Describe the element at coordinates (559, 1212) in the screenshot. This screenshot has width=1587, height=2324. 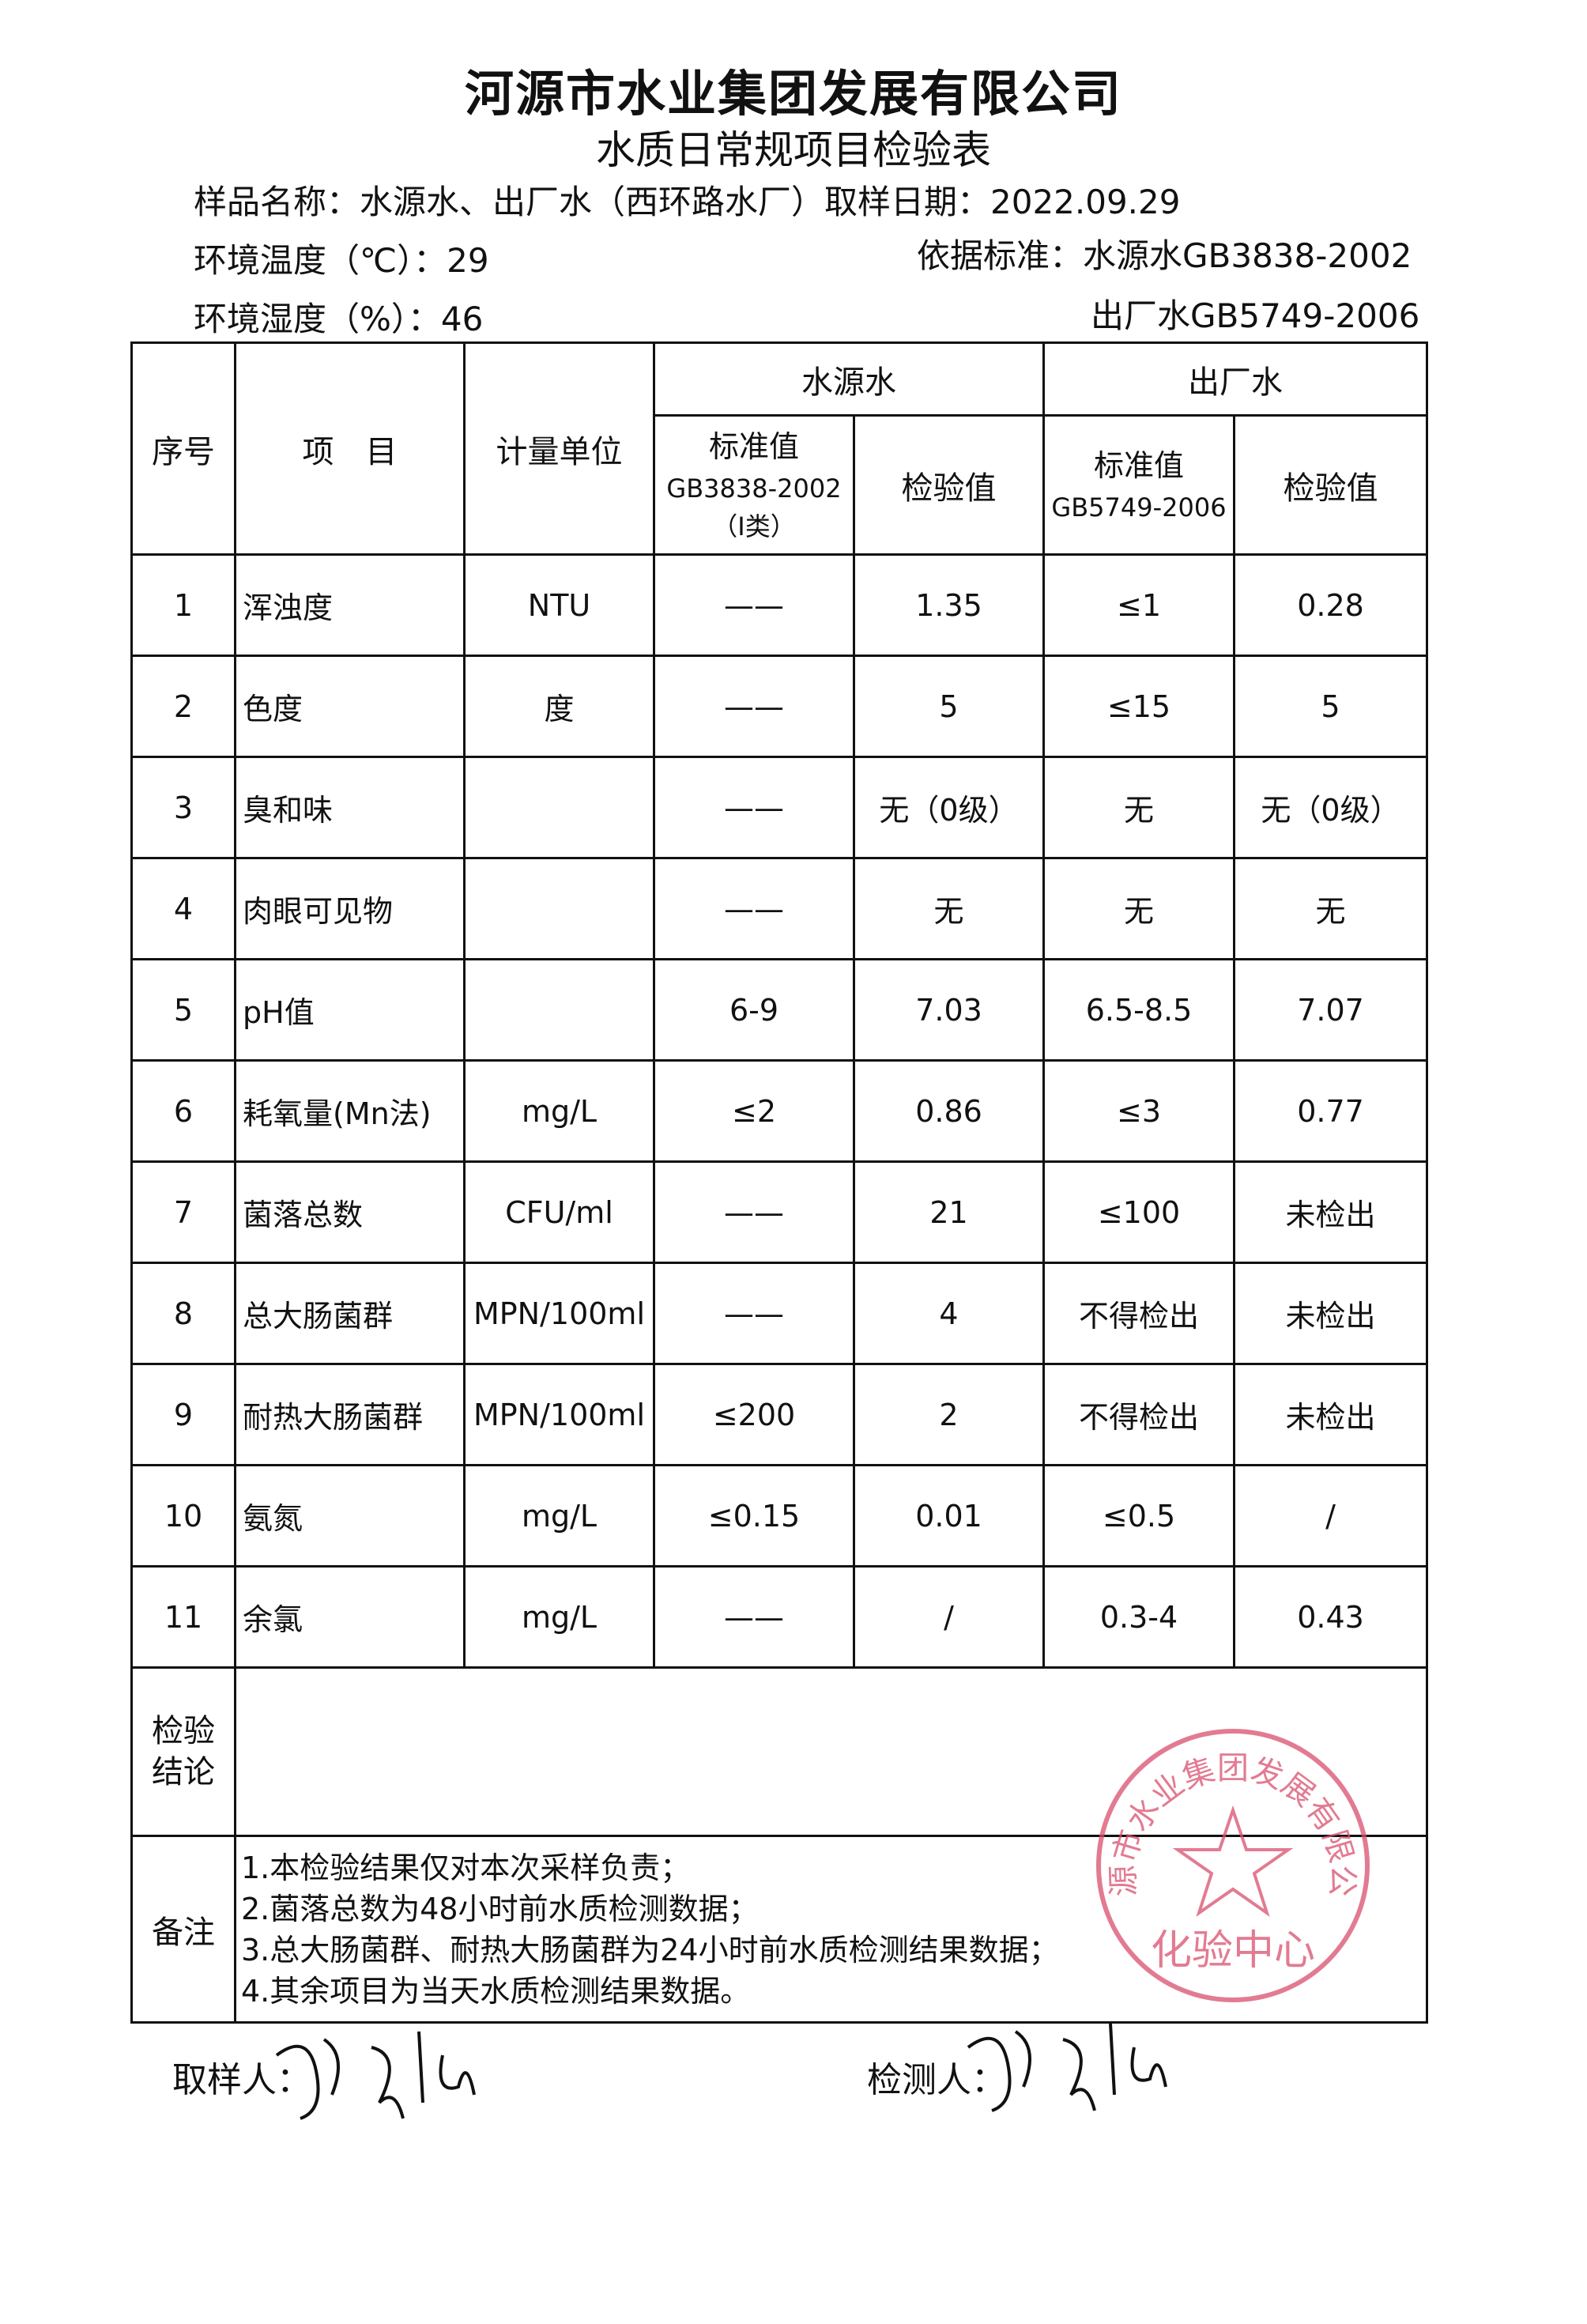
I see `cell-unit: CFU/ml` at that location.